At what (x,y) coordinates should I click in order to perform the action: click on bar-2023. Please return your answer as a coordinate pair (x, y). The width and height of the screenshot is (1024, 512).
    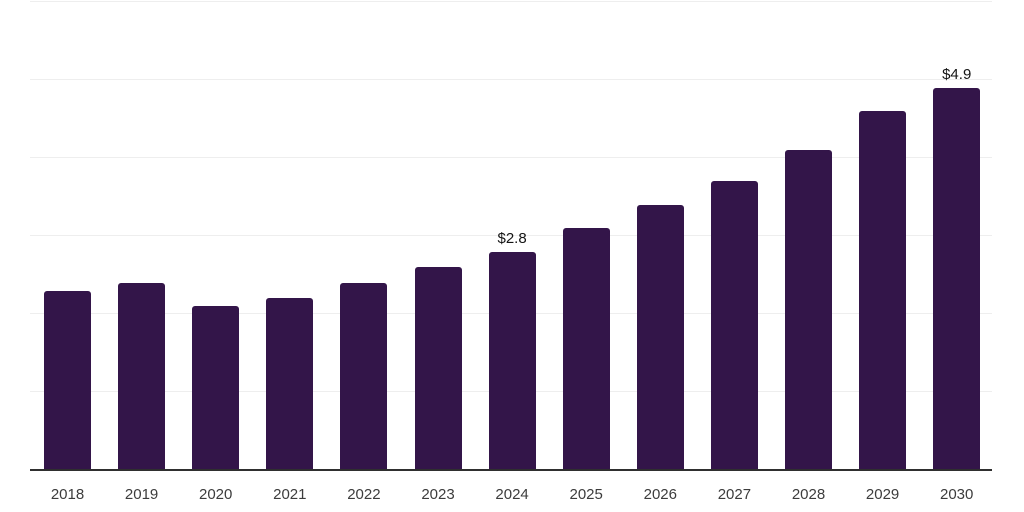
    Looking at the image, I should click on (438, 368).